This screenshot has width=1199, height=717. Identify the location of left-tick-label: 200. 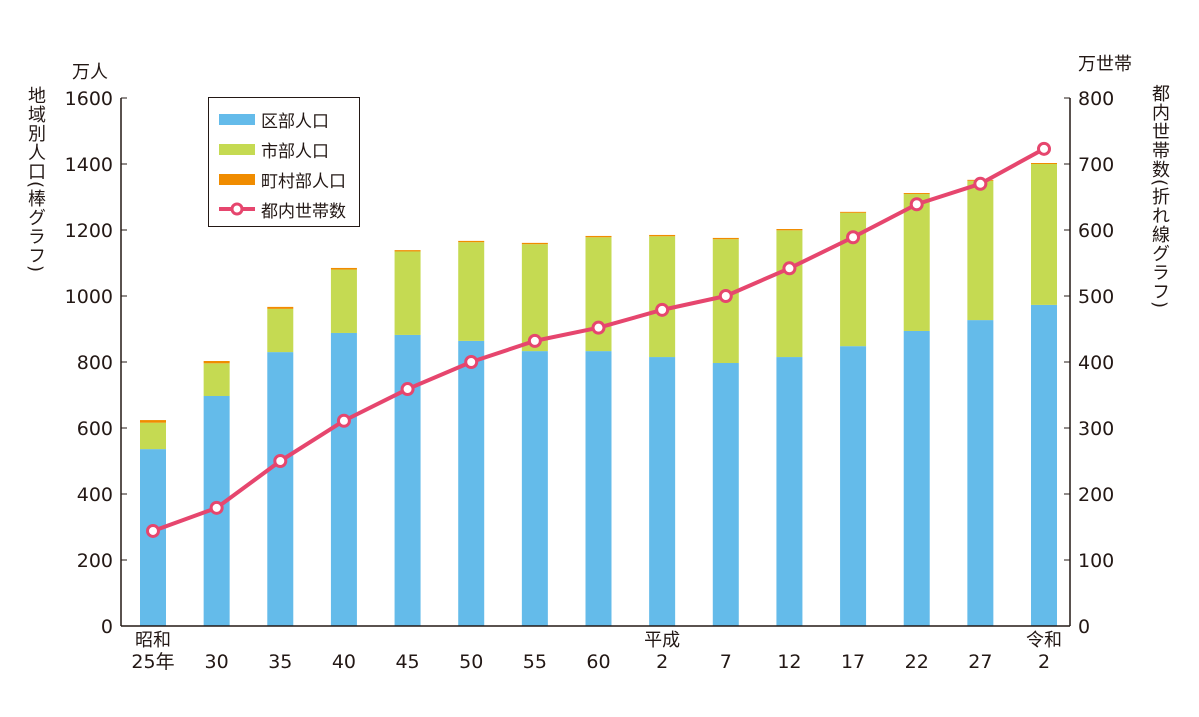
(95, 561).